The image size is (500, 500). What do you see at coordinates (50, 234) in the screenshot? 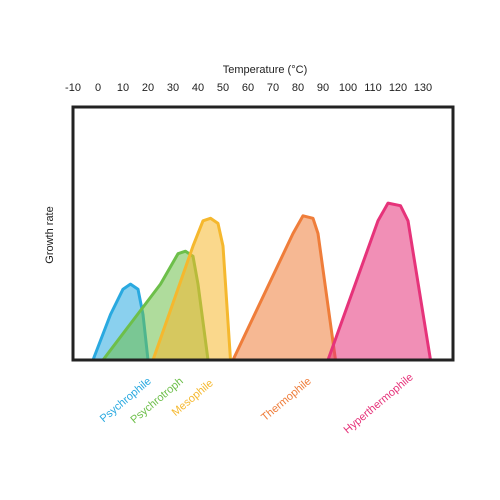
I see `y-axis-title: Growth rate` at bounding box center [50, 234].